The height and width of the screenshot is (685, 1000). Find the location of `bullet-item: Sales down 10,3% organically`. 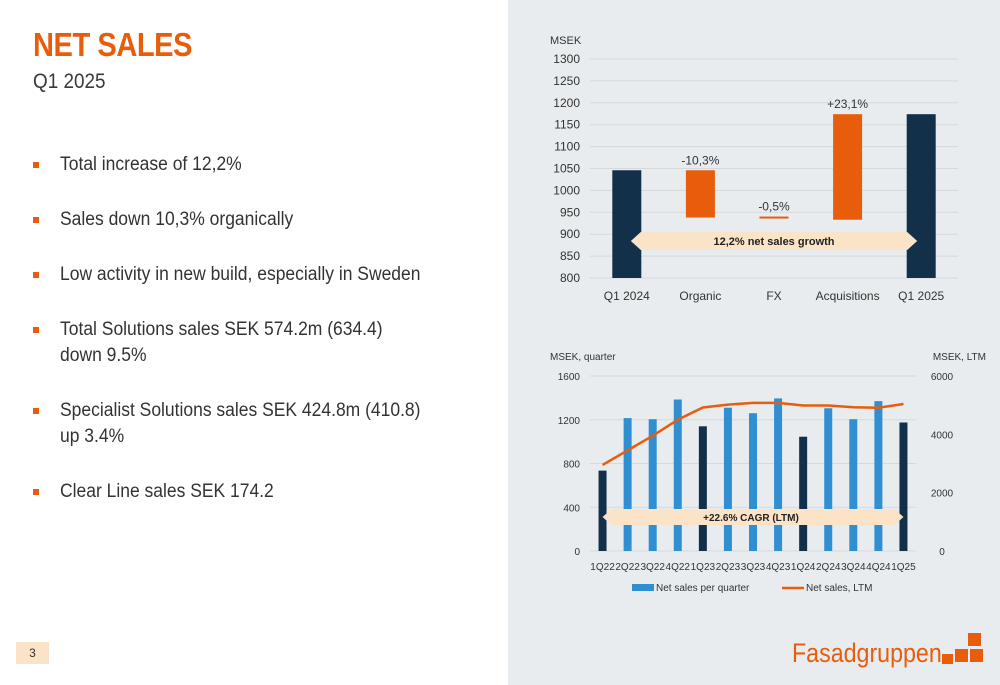

bullet-item: Sales down 10,3% organically is located at coordinates (263, 220).